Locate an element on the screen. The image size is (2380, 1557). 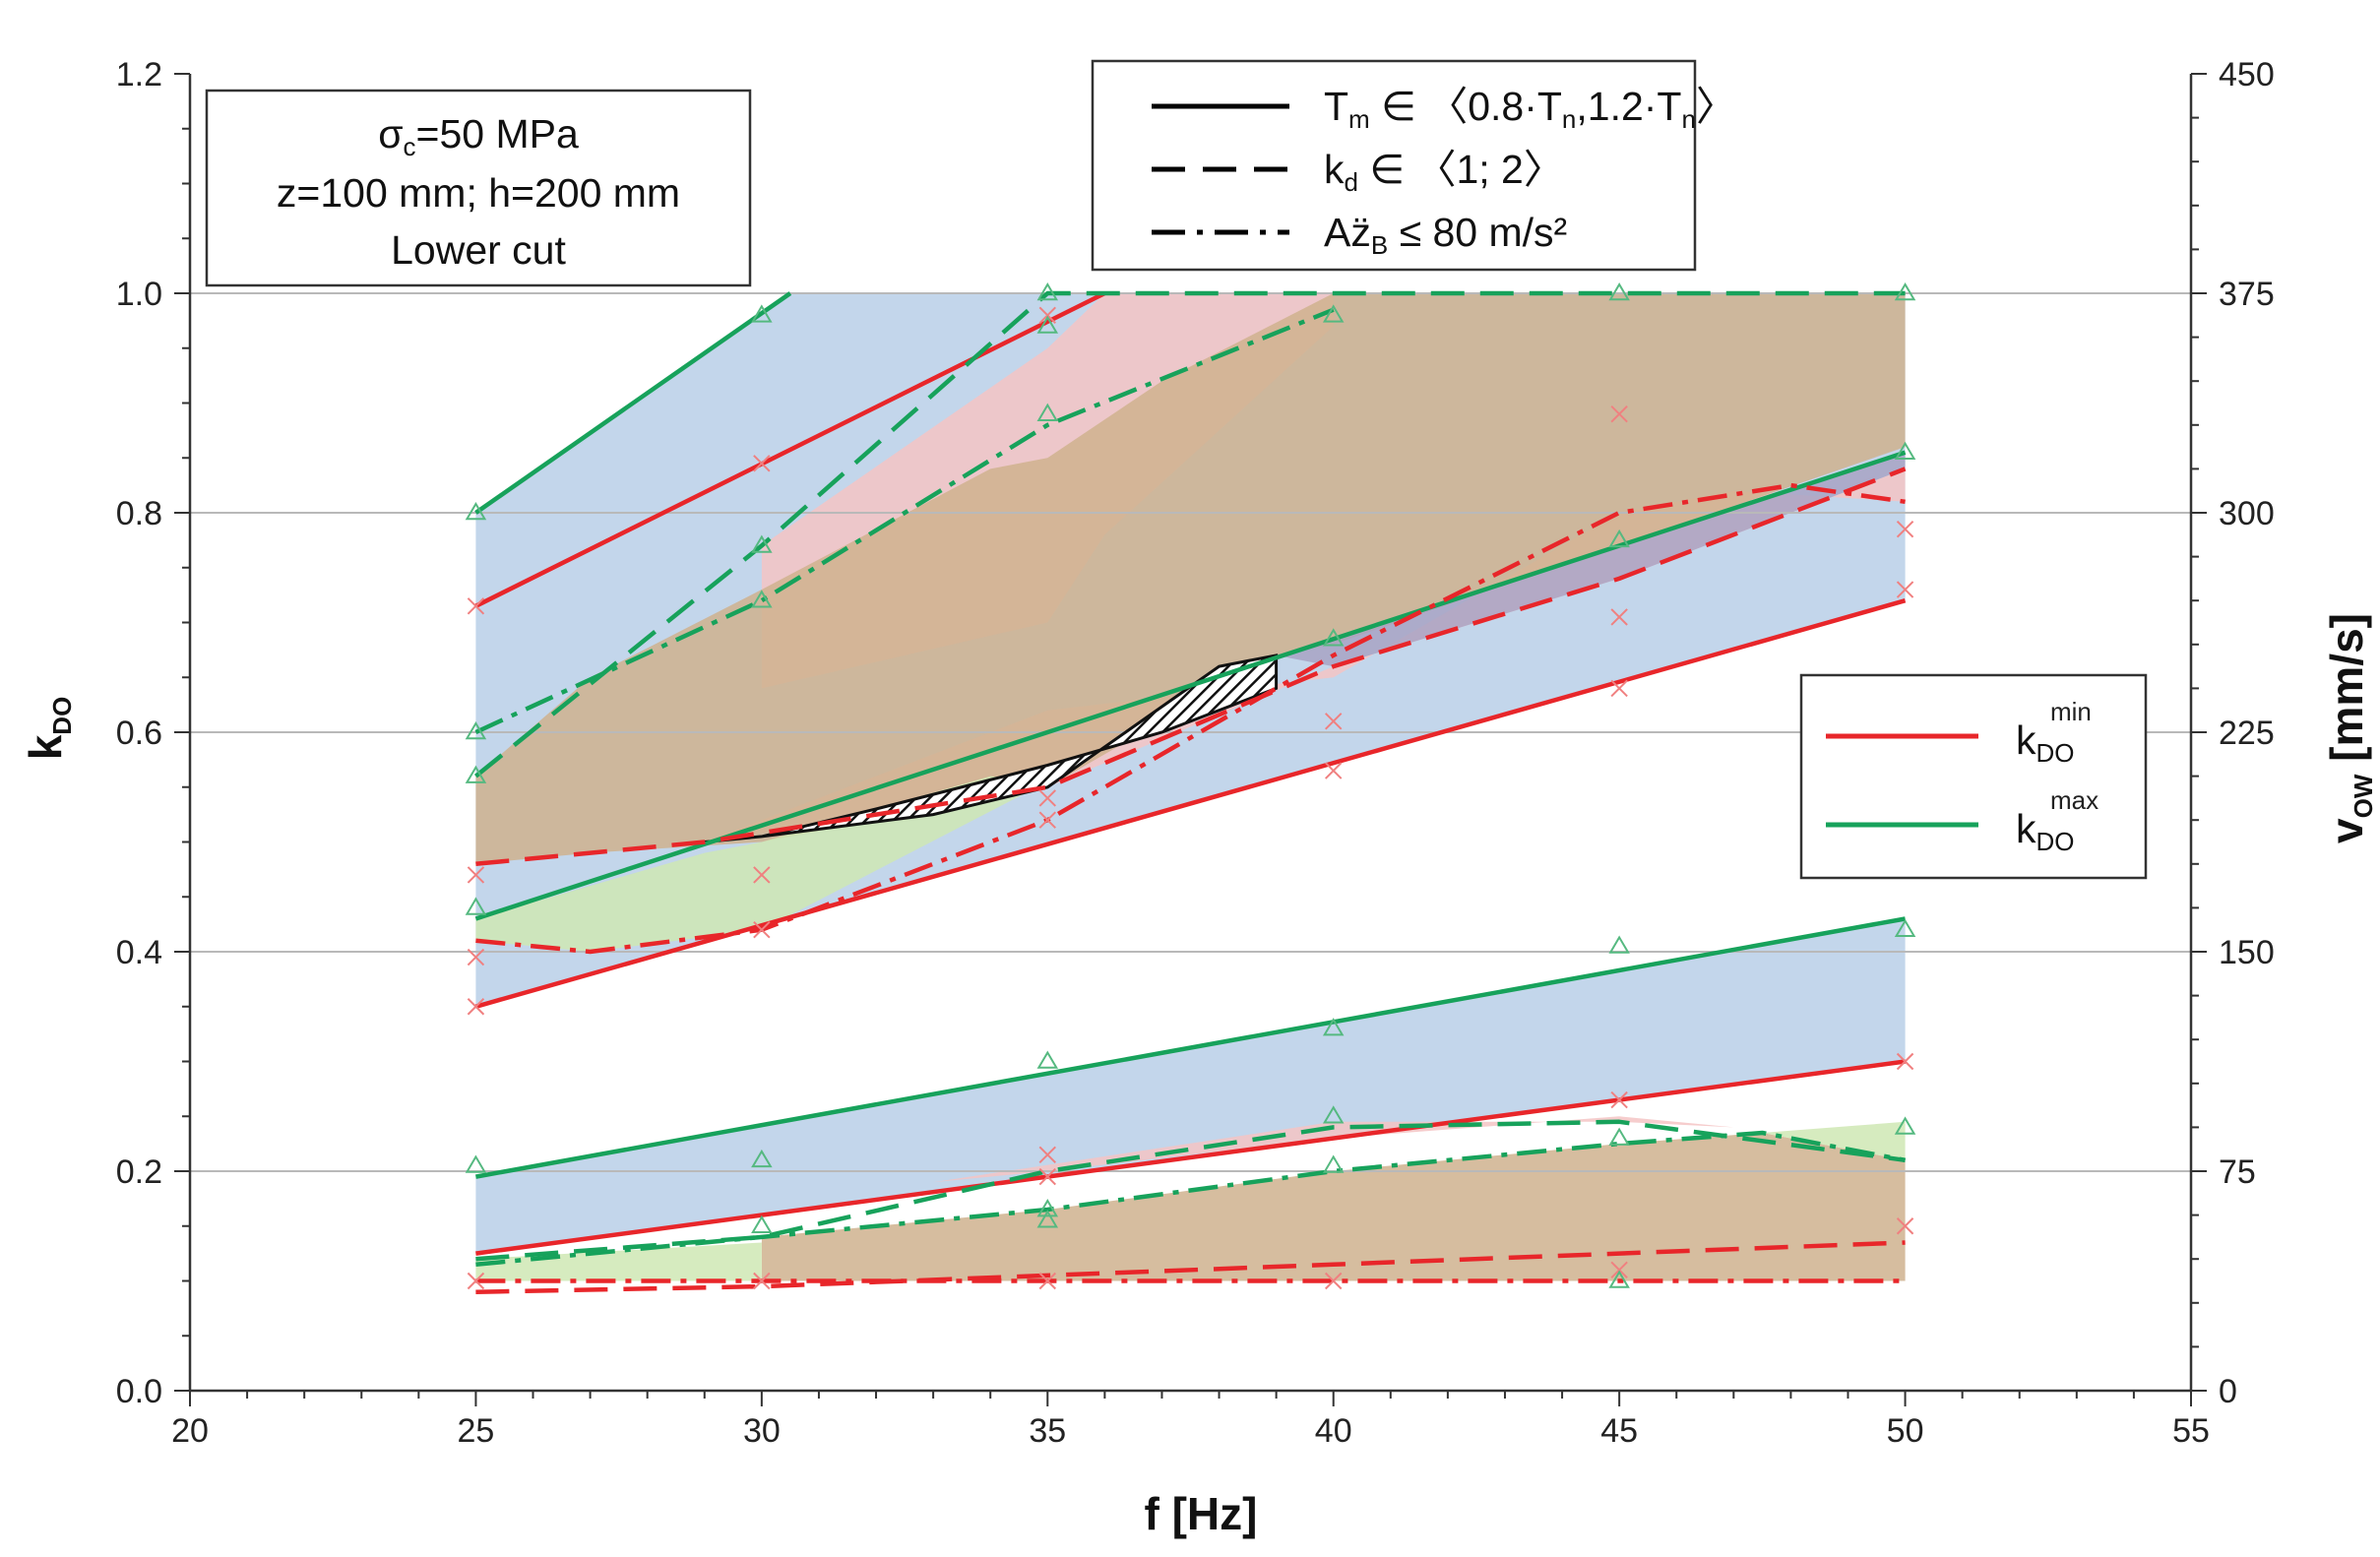
color-legend: kDO min kDO max is located at coordinates (1973, 776).